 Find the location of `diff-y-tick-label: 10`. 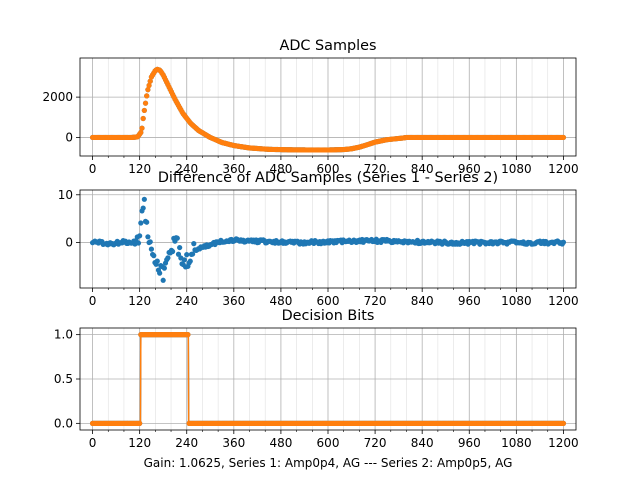

diff-y-tick-label: 10 is located at coordinates (65, 195).